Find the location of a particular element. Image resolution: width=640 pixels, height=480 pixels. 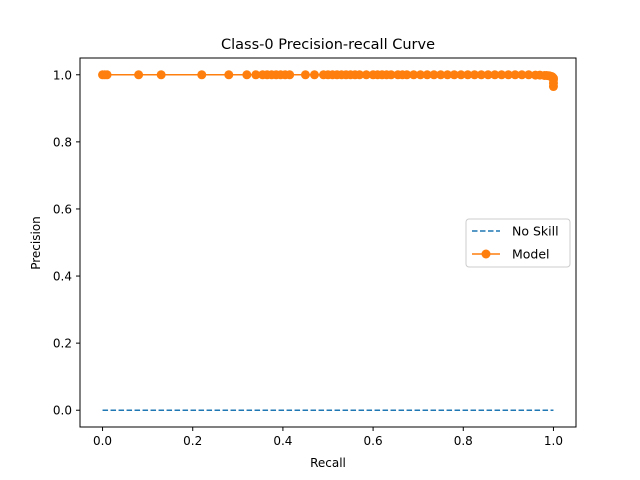

y-tick-label: 0.6 is located at coordinates (62, 209).